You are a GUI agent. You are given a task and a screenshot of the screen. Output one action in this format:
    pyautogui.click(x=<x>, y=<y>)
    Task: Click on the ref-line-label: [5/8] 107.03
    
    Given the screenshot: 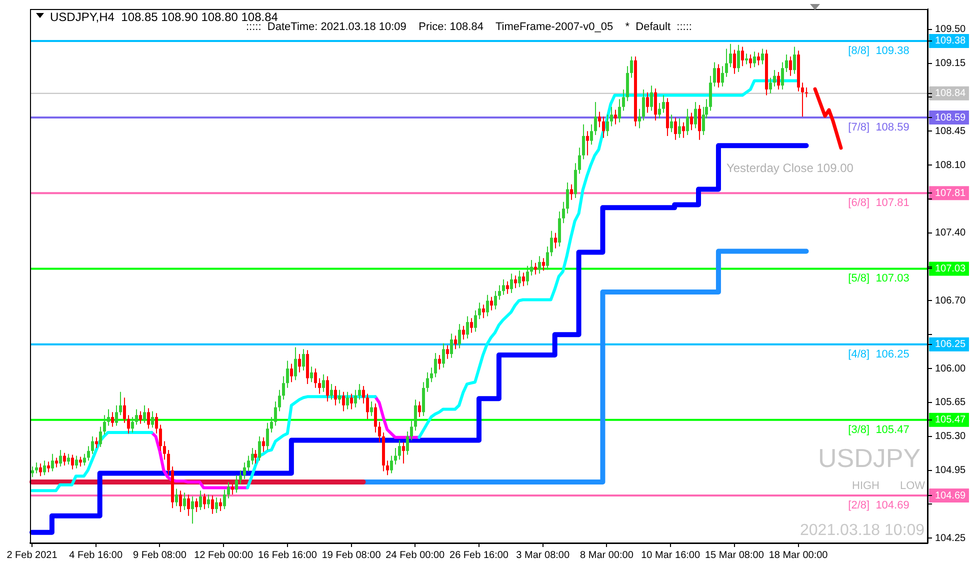 What is the action you would take?
    pyautogui.click(x=879, y=278)
    